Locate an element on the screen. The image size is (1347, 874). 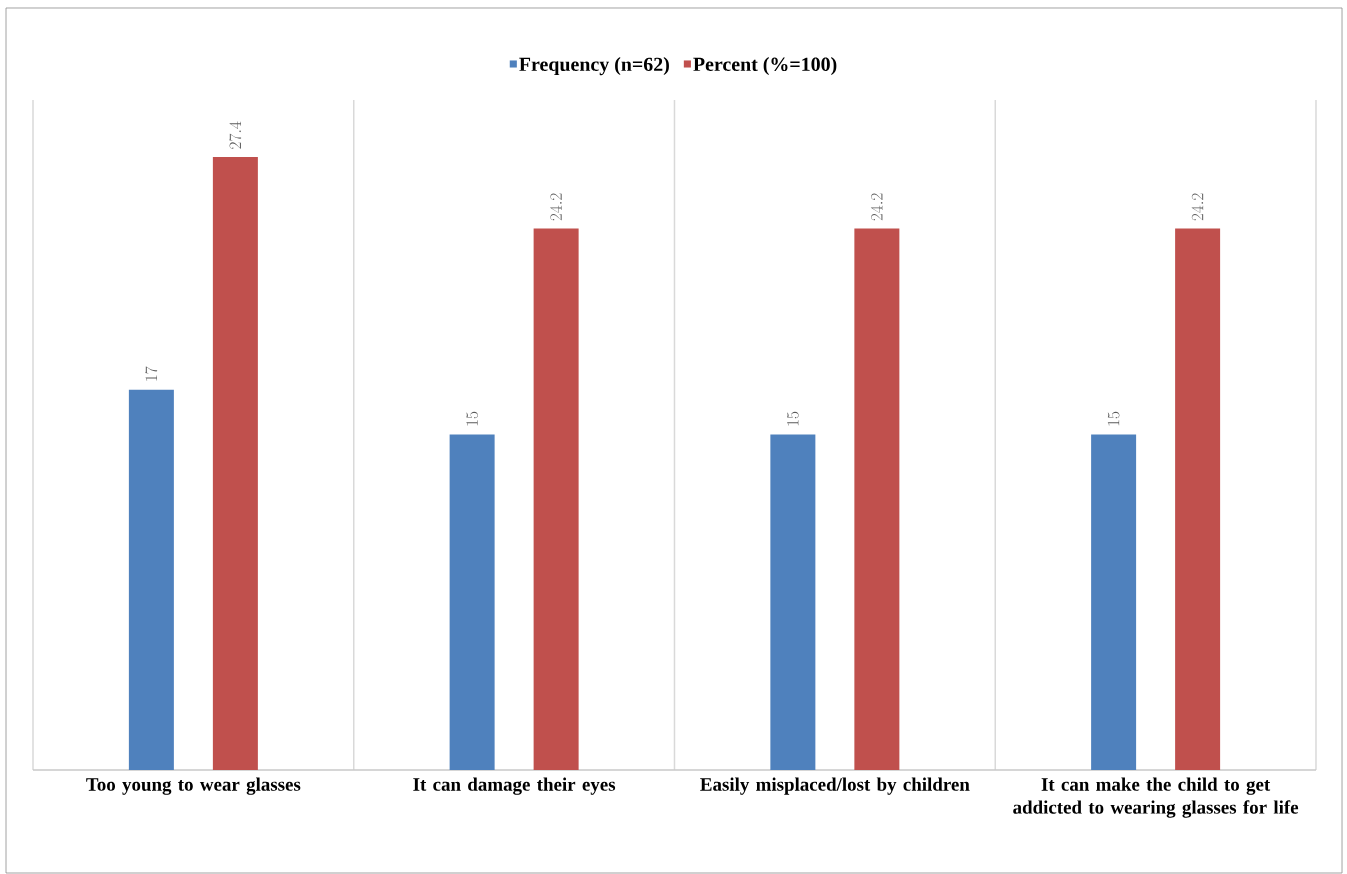
legend-label: Percent (%=100) is located at coordinates (765, 66).